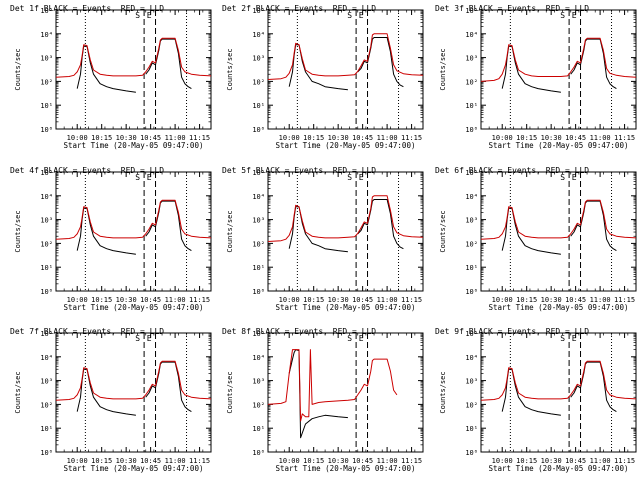  Describe the element at coordinates (512, 331) in the screenshot. I see `plot-title: Det 9f BLACK = Events, RED = LLD` at that location.